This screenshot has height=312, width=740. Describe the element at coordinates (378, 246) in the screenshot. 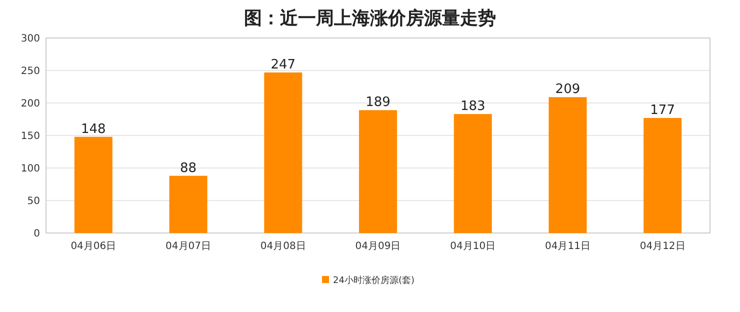

I see `x-tick-label: 04月09日` at that location.